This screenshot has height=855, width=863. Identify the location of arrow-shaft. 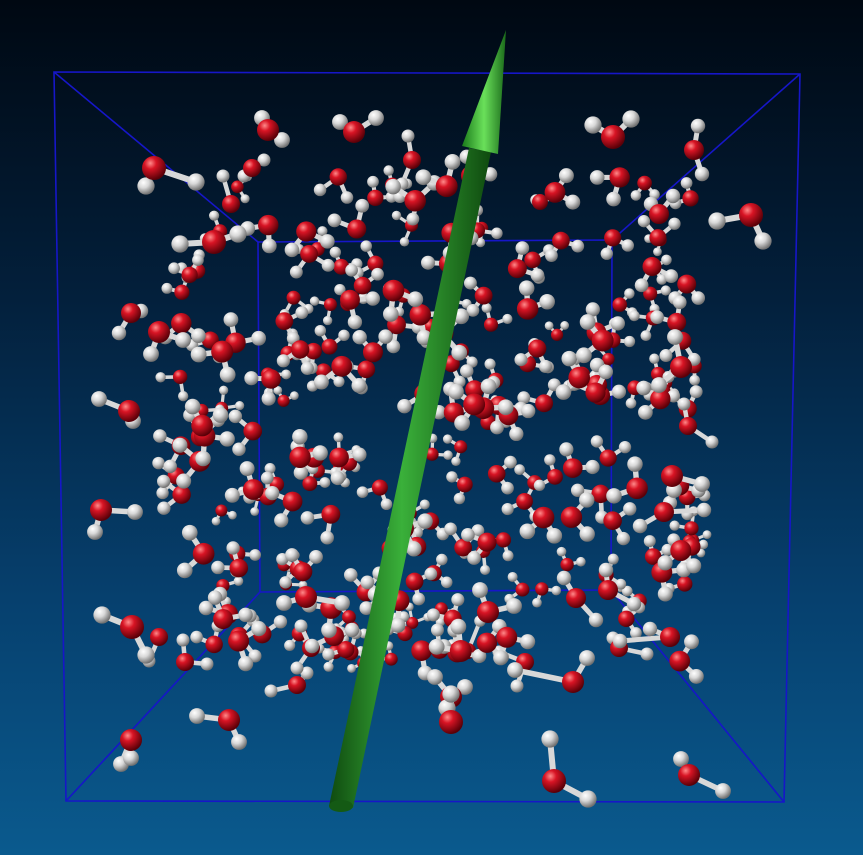
(410, 478).